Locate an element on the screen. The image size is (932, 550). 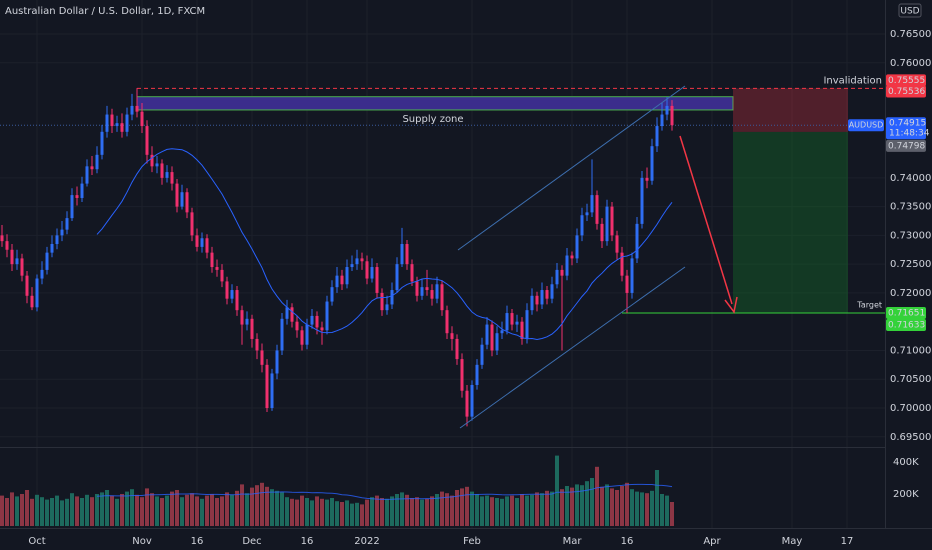
price-badge-label: 0.74798 is located at coordinates (906, 146).